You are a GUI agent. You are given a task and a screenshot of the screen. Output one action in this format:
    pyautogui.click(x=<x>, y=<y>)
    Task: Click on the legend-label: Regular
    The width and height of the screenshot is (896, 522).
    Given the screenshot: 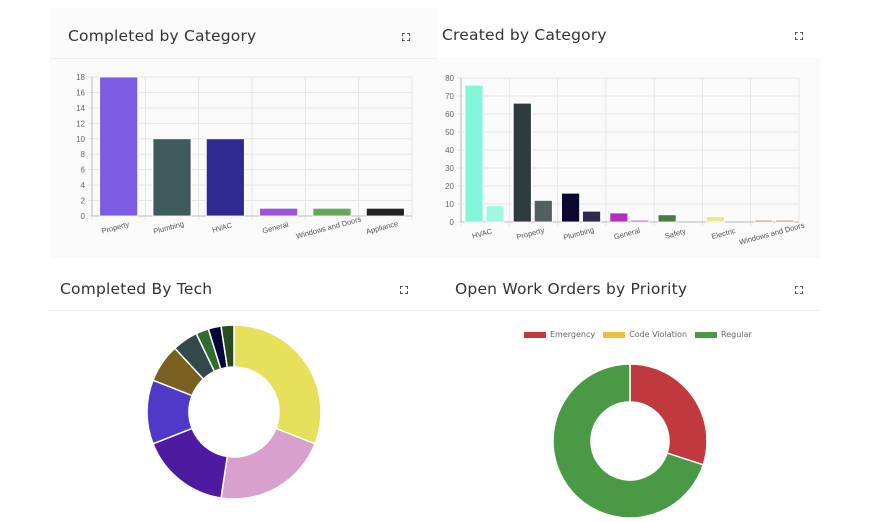 What is the action you would take?
    pyautogui.click(x=736, y=334)
    